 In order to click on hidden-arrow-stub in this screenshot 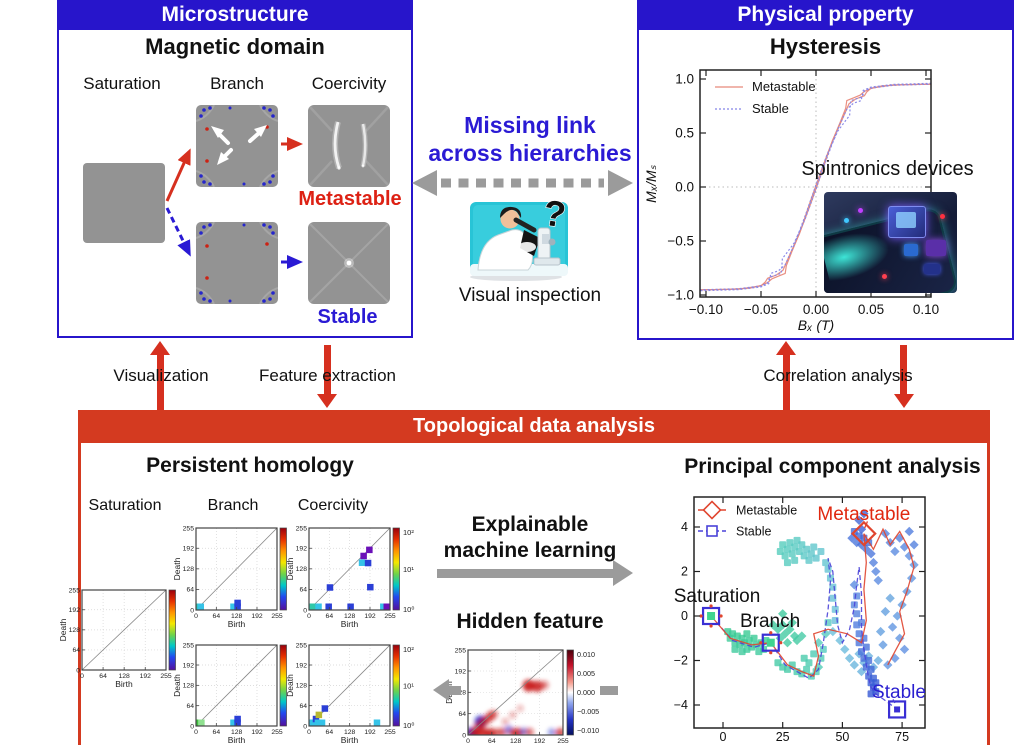, I will do `click(455, 690)`.